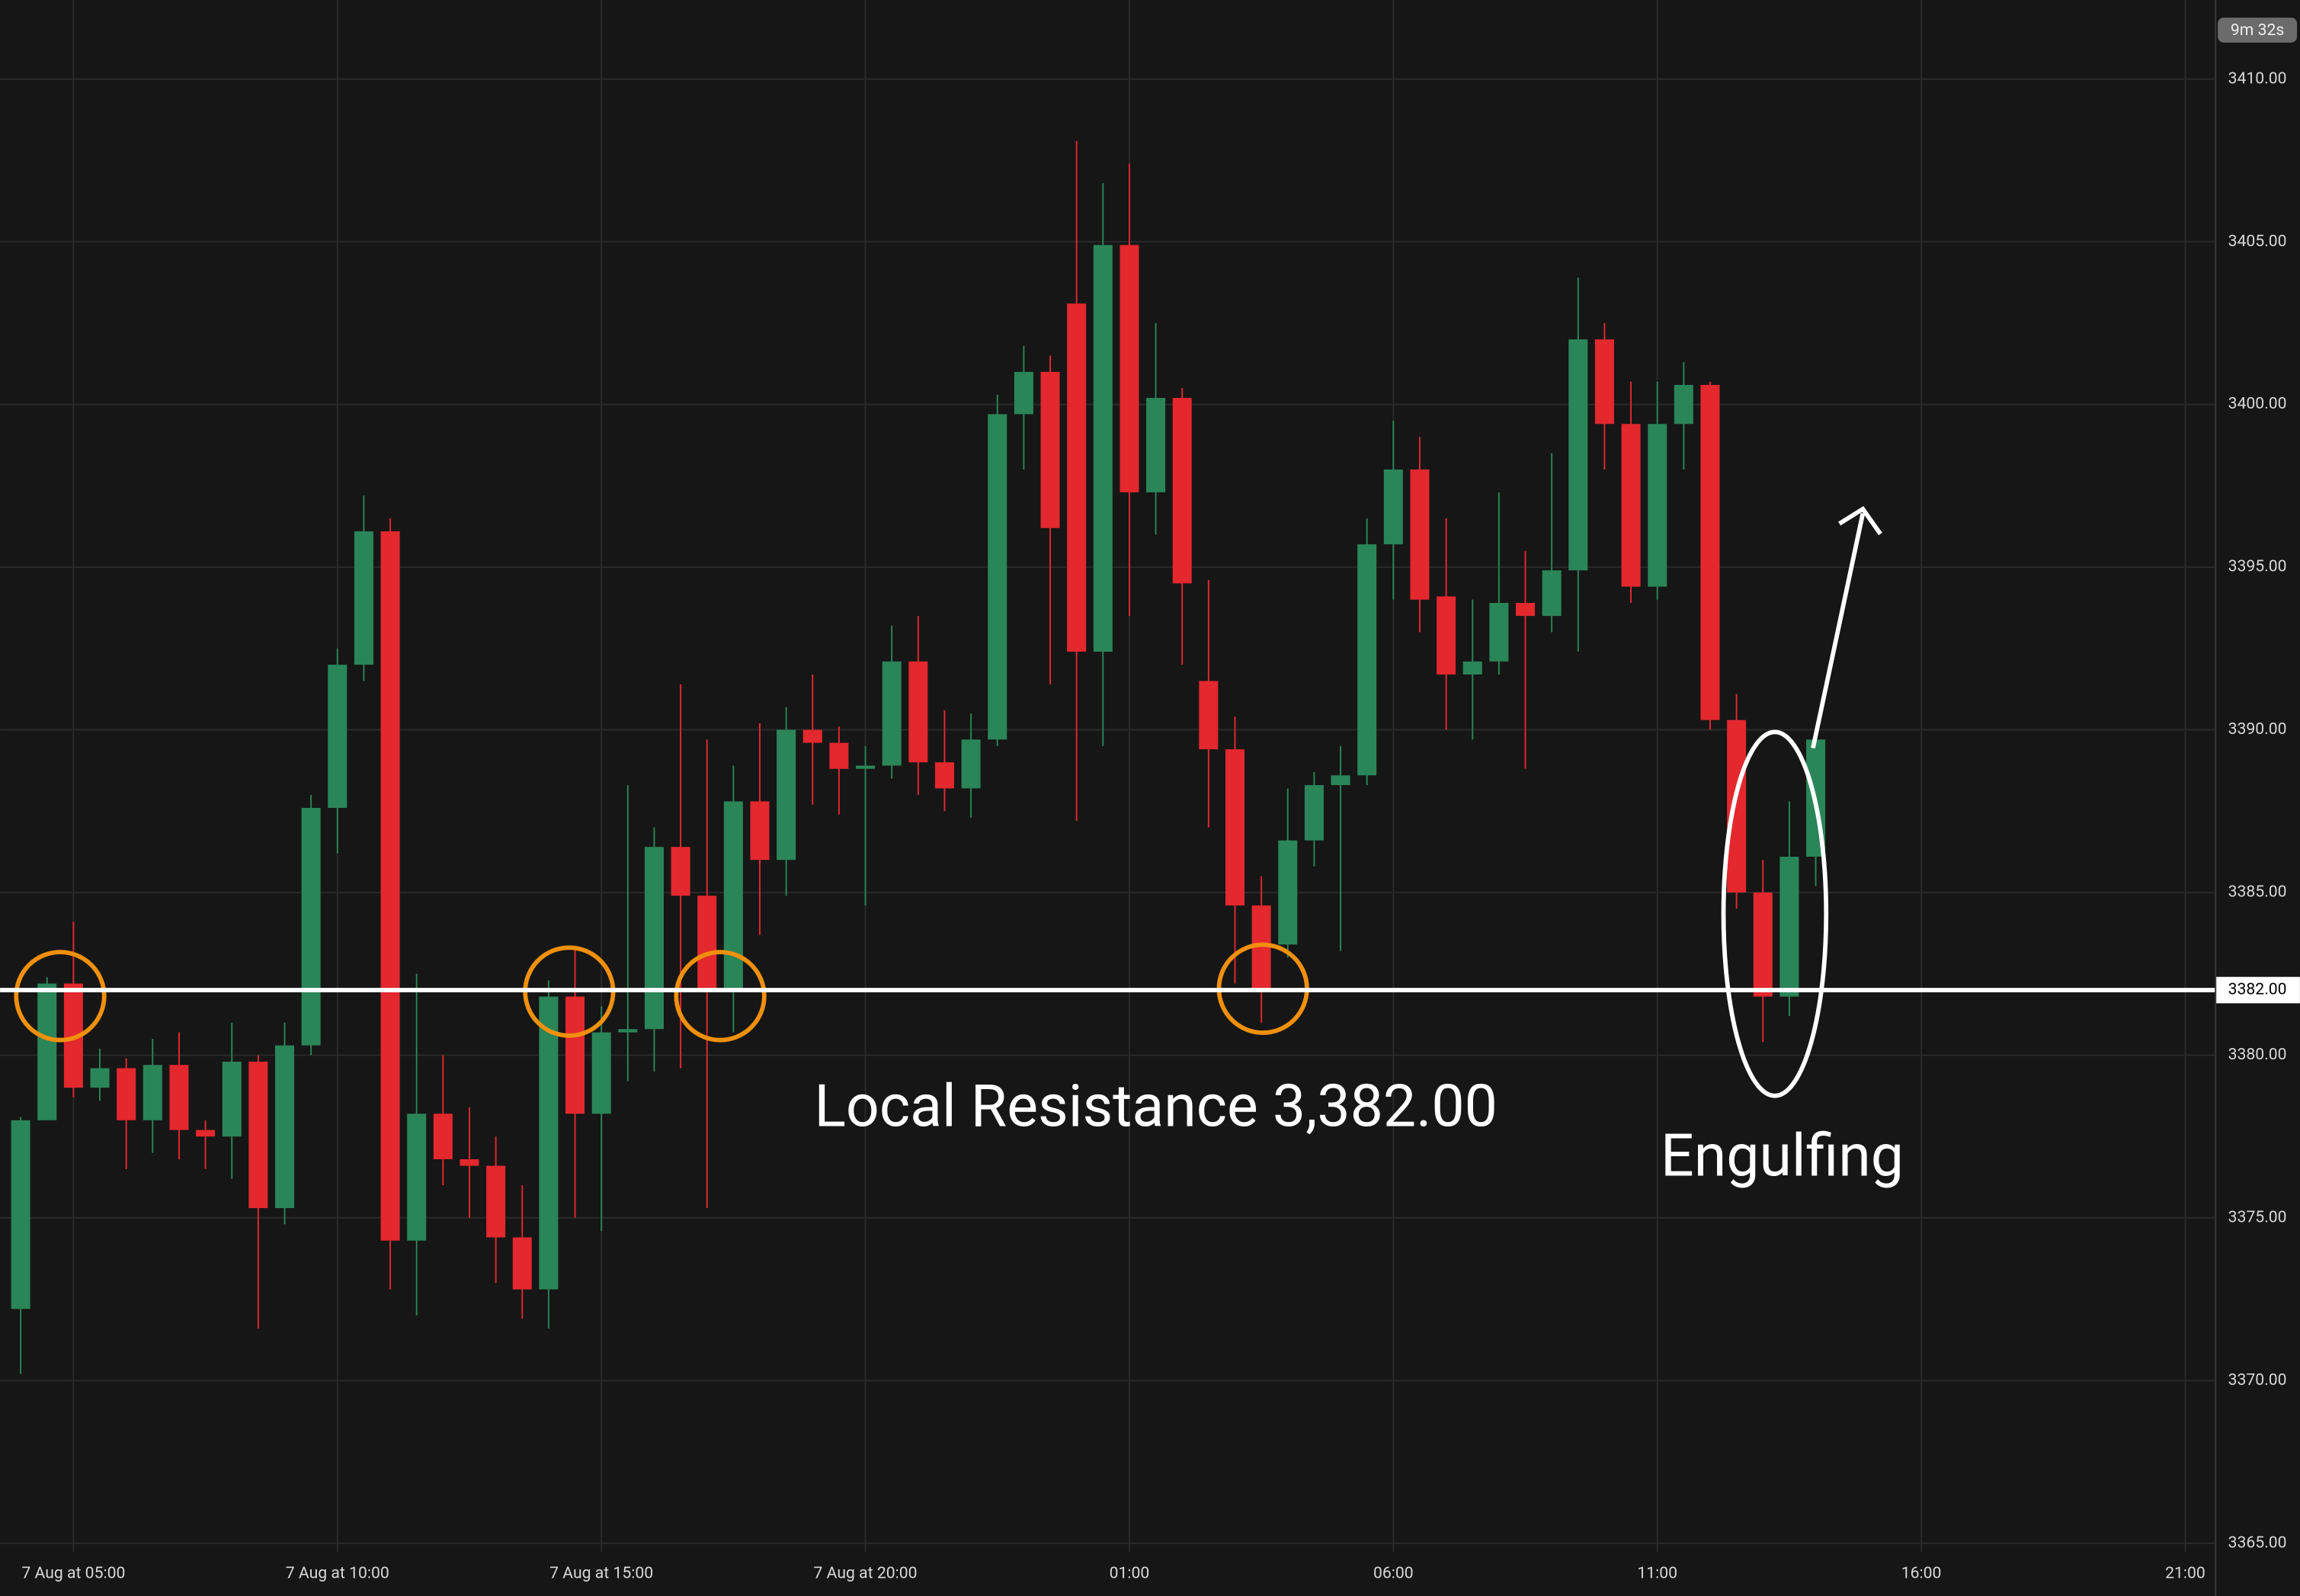 The image size is (2300, 1596). Describe the element at coordinates (1130, 1573) in the screenshot. I see `x-tick-label: 01:00` at that location.